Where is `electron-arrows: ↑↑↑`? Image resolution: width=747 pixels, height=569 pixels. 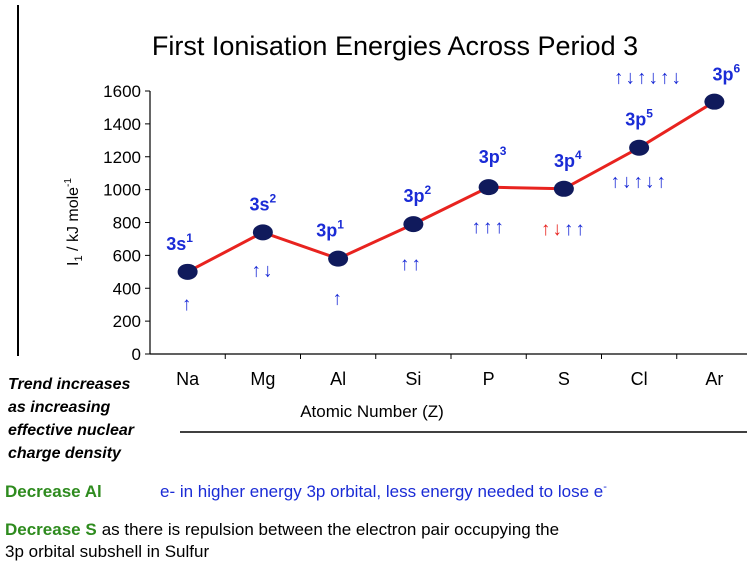 electron-arrows: ↑↑↑ is located at coordinates (488, 227).